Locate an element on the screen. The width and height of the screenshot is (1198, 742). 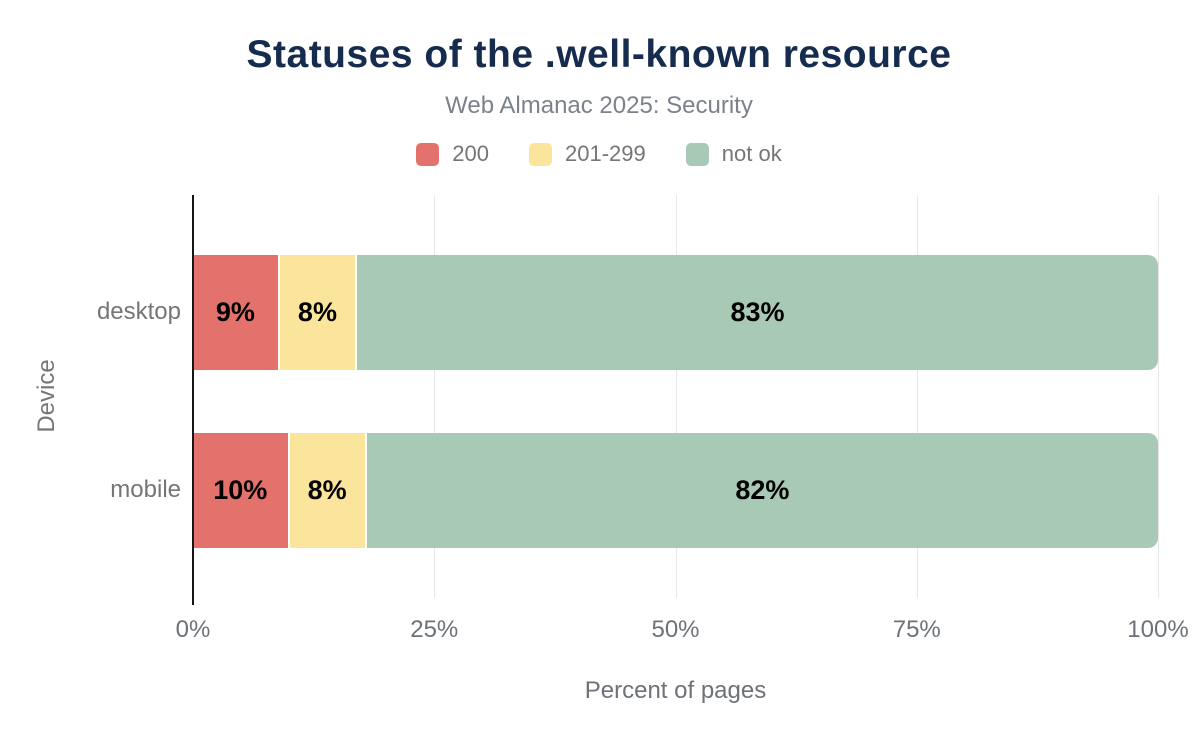
bar-segment-desktop-not ok: 83% is located at coordinates (757, 312).